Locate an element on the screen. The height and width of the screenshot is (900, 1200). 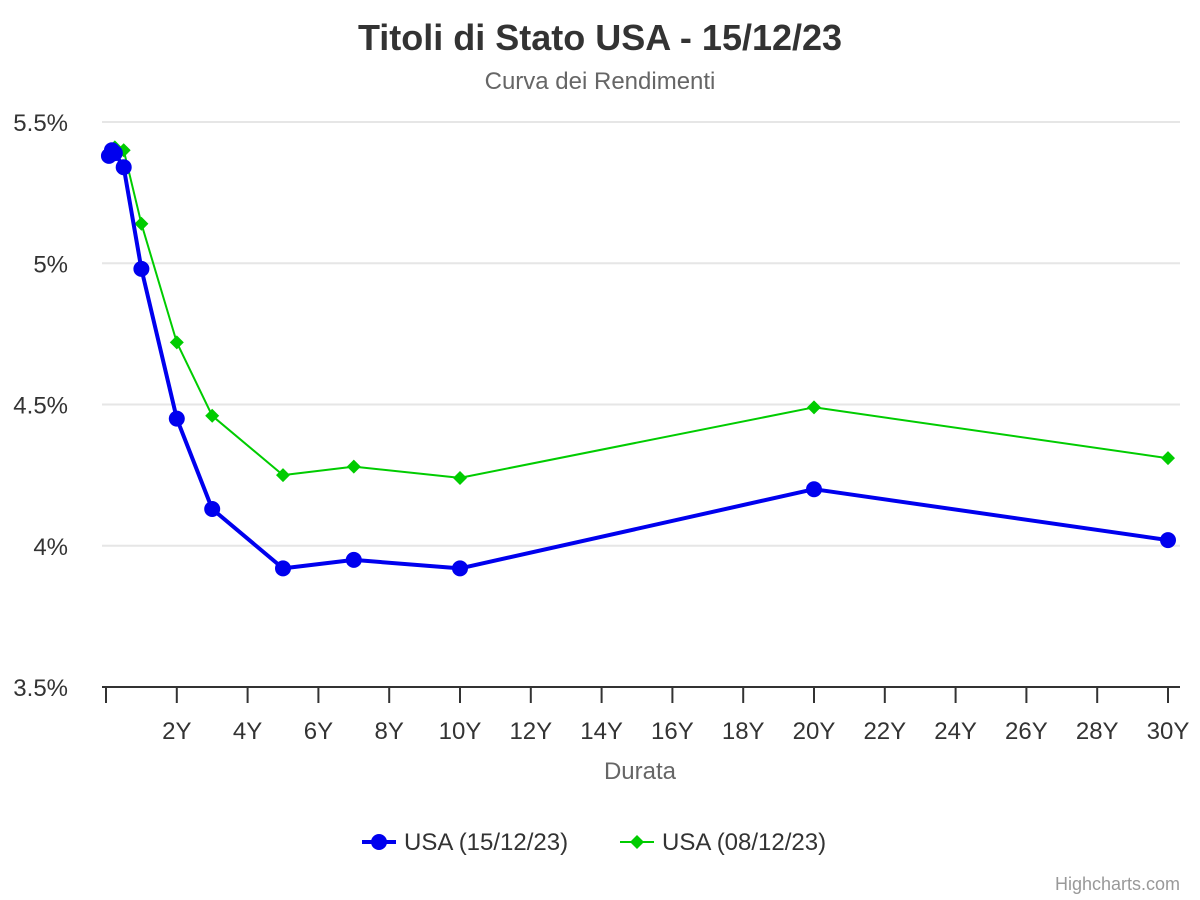
x-tick-label: 10Y is located at coordinates (460, 731).